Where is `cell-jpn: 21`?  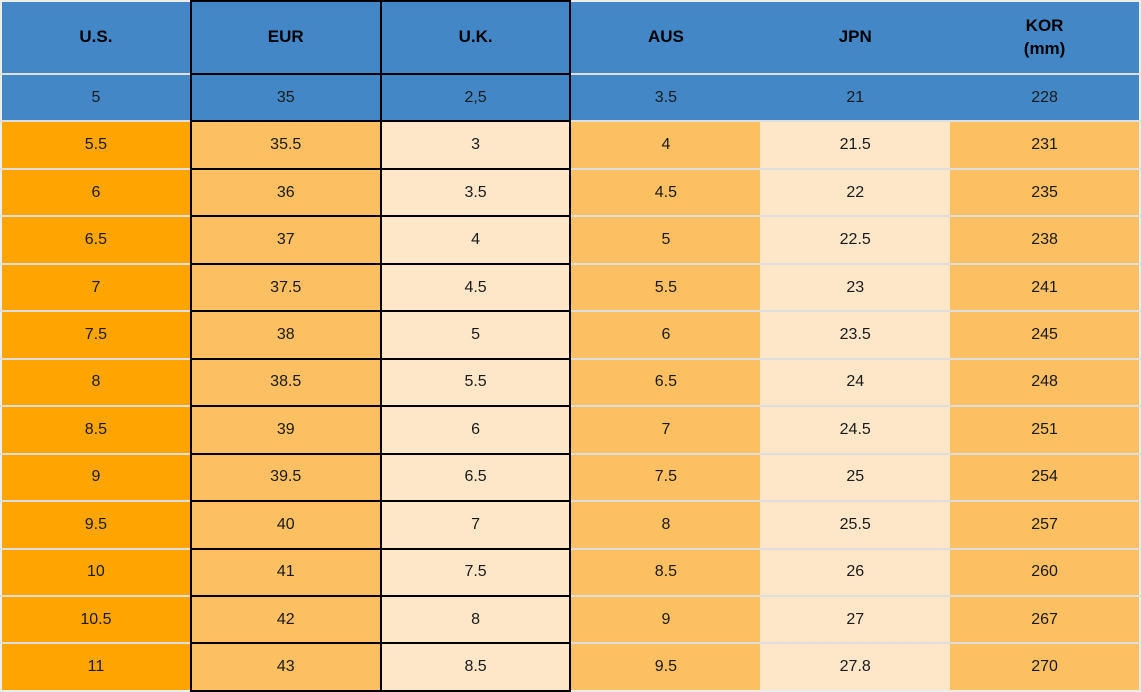
cell-jpn: 21 is located at coordinates (855, 97).